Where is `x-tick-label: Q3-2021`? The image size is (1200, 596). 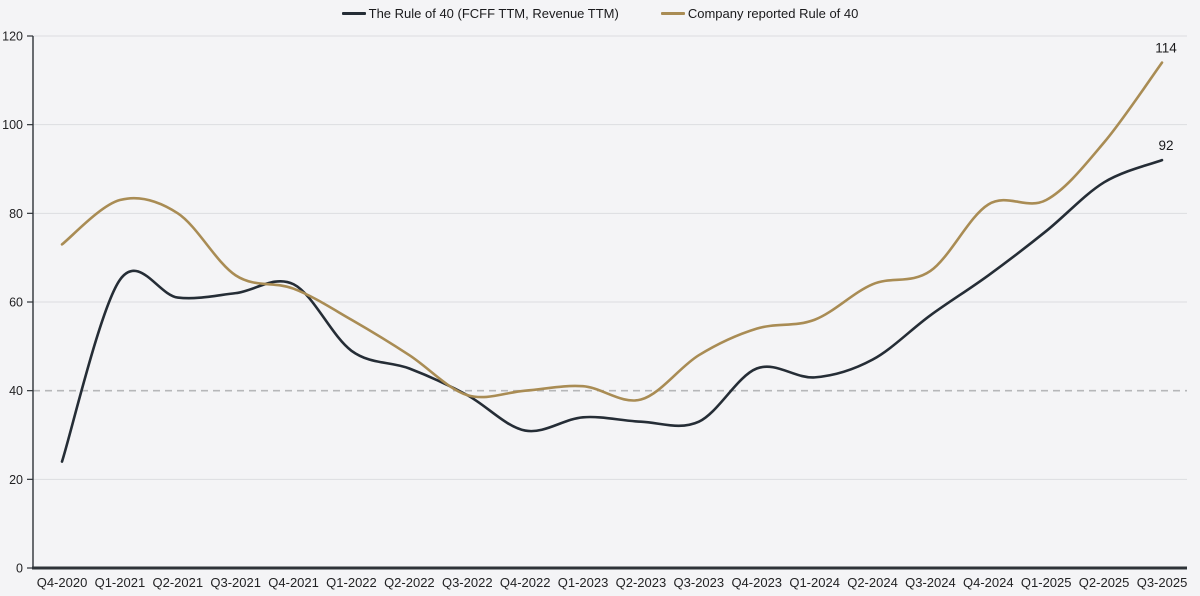 x-tick-label: Q3-2021 is located at coordinates (235, 582).